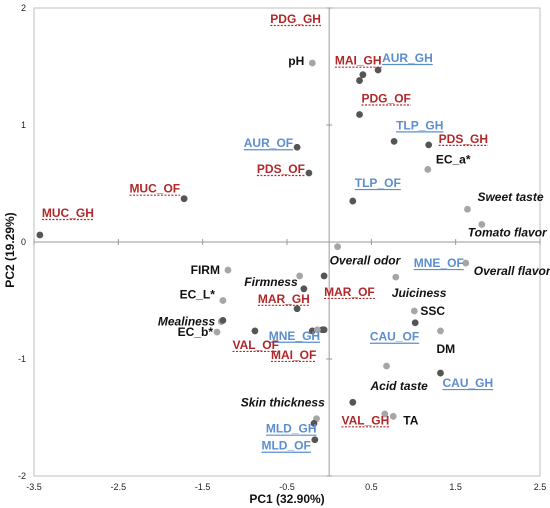  I want to click on point-label: CAU_GH, so click(467, 383).